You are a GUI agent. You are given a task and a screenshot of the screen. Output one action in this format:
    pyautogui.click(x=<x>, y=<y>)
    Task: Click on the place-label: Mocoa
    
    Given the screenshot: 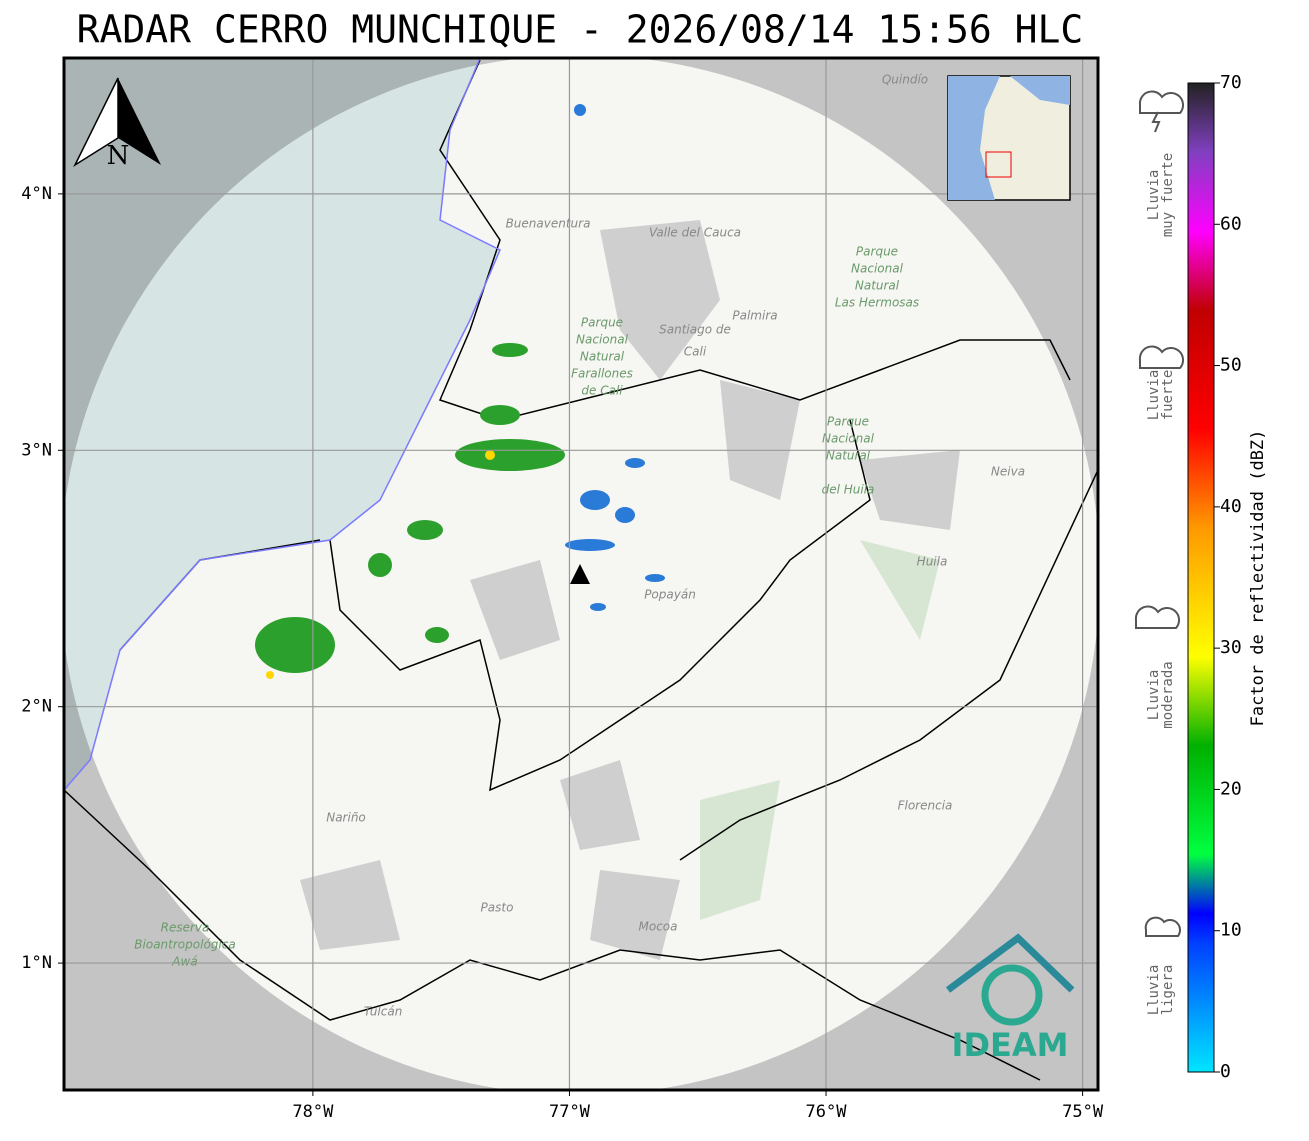 What is the action you would take?
    pyautogui.click(x=658, y=927)
    